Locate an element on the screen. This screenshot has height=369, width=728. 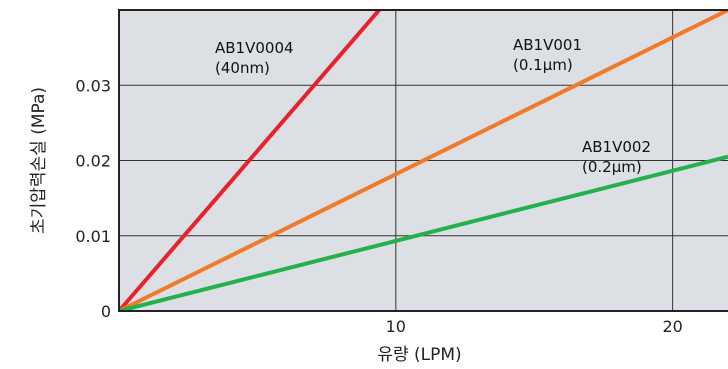
series-label: AB1V001 is located at coordinates (547, 45).